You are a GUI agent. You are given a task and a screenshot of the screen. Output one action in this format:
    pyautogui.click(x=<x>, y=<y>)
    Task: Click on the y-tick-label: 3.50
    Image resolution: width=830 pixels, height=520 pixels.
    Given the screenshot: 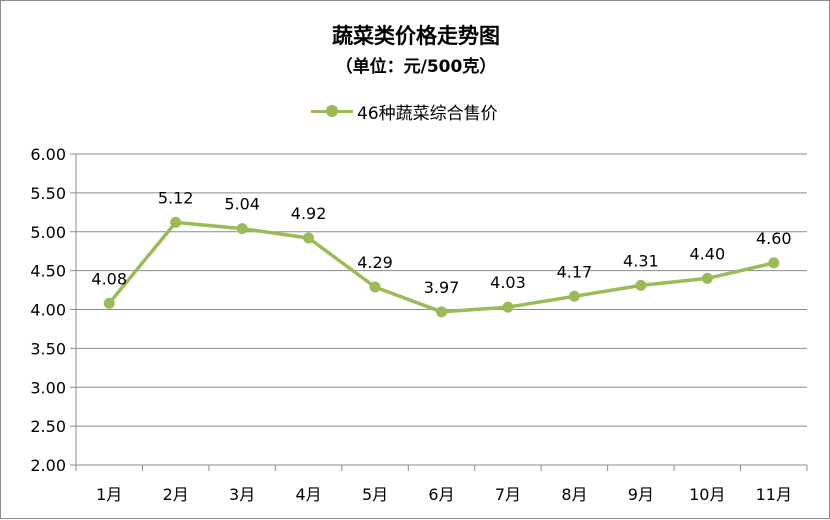 What is the action you would take?
    pyautogui.click(x=48, y=348)
    